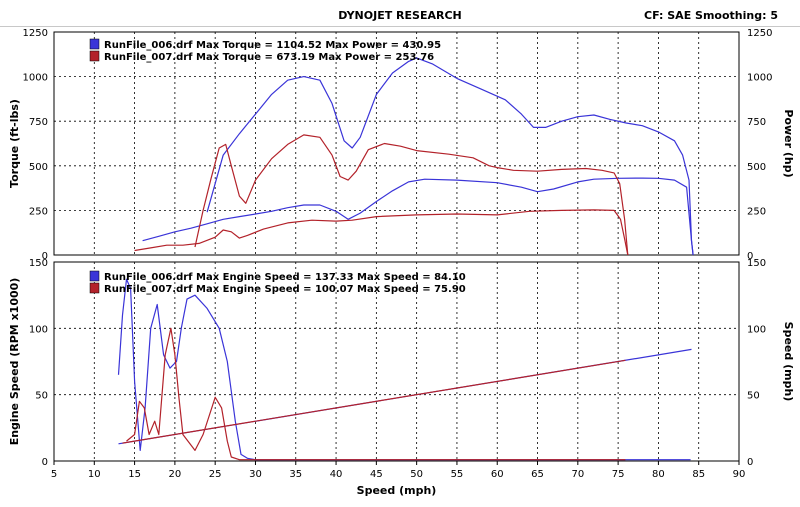 The height and width of the screenshot is (507, 800). Describe the element at coordinates (788, 143) in the screenshot. I see `top-y2-axis-title: Power (hp)` at that location.